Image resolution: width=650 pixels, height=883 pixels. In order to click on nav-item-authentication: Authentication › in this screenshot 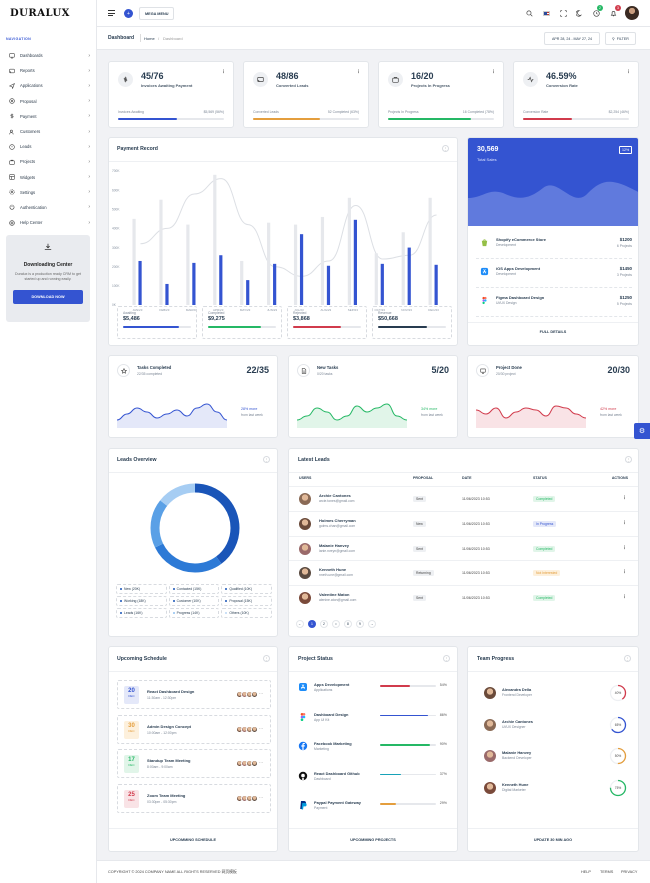, I will do `click(48, 207)`.